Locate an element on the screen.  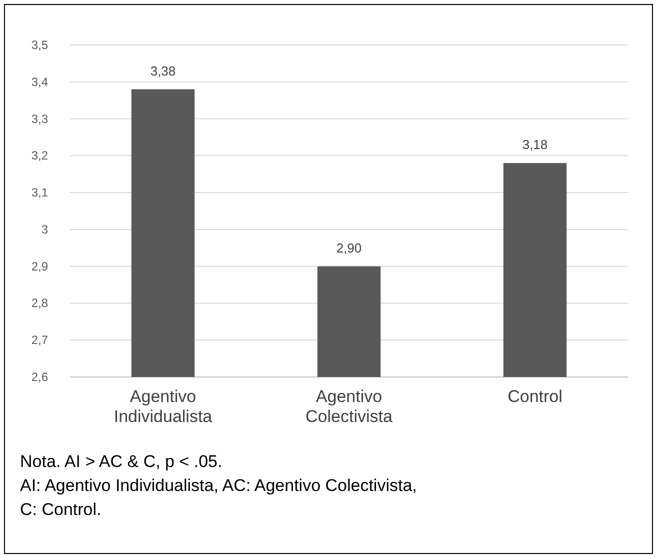
y-tick-label: 3,3 is located at coordinates (39, 119).